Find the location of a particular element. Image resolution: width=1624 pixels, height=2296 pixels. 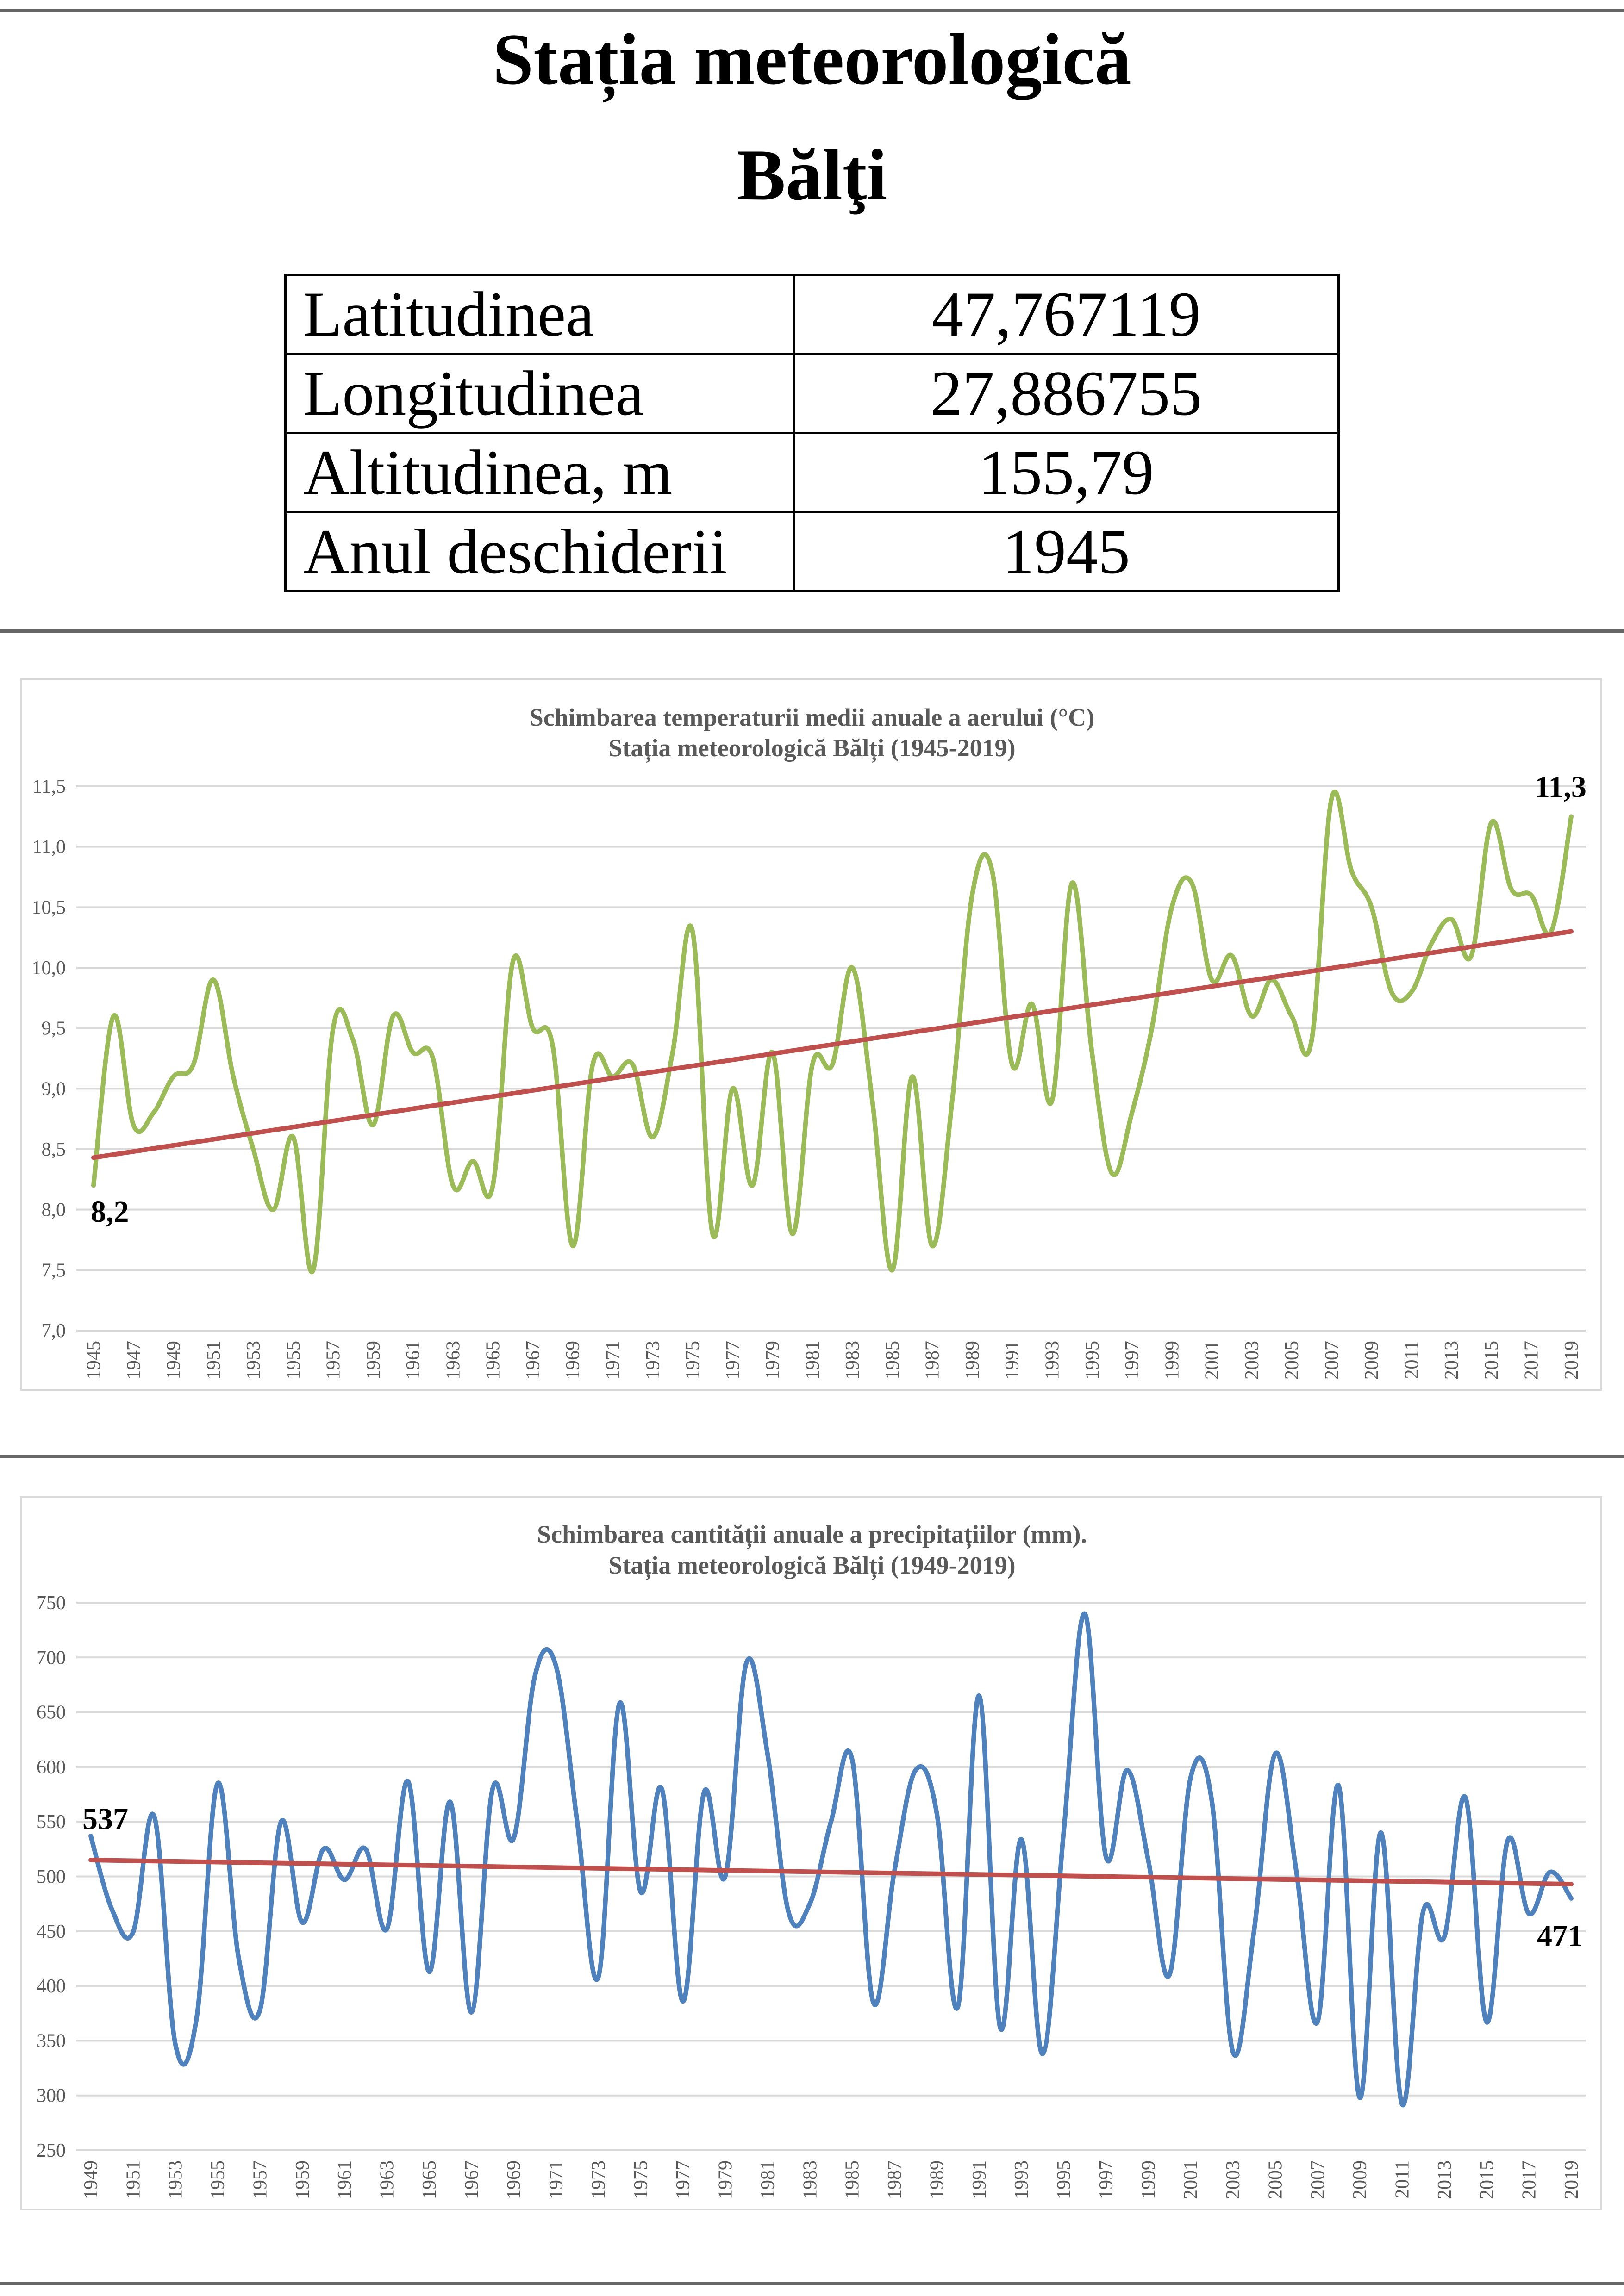

y-tick-label: 700 is located at coordinates (51, 1657).